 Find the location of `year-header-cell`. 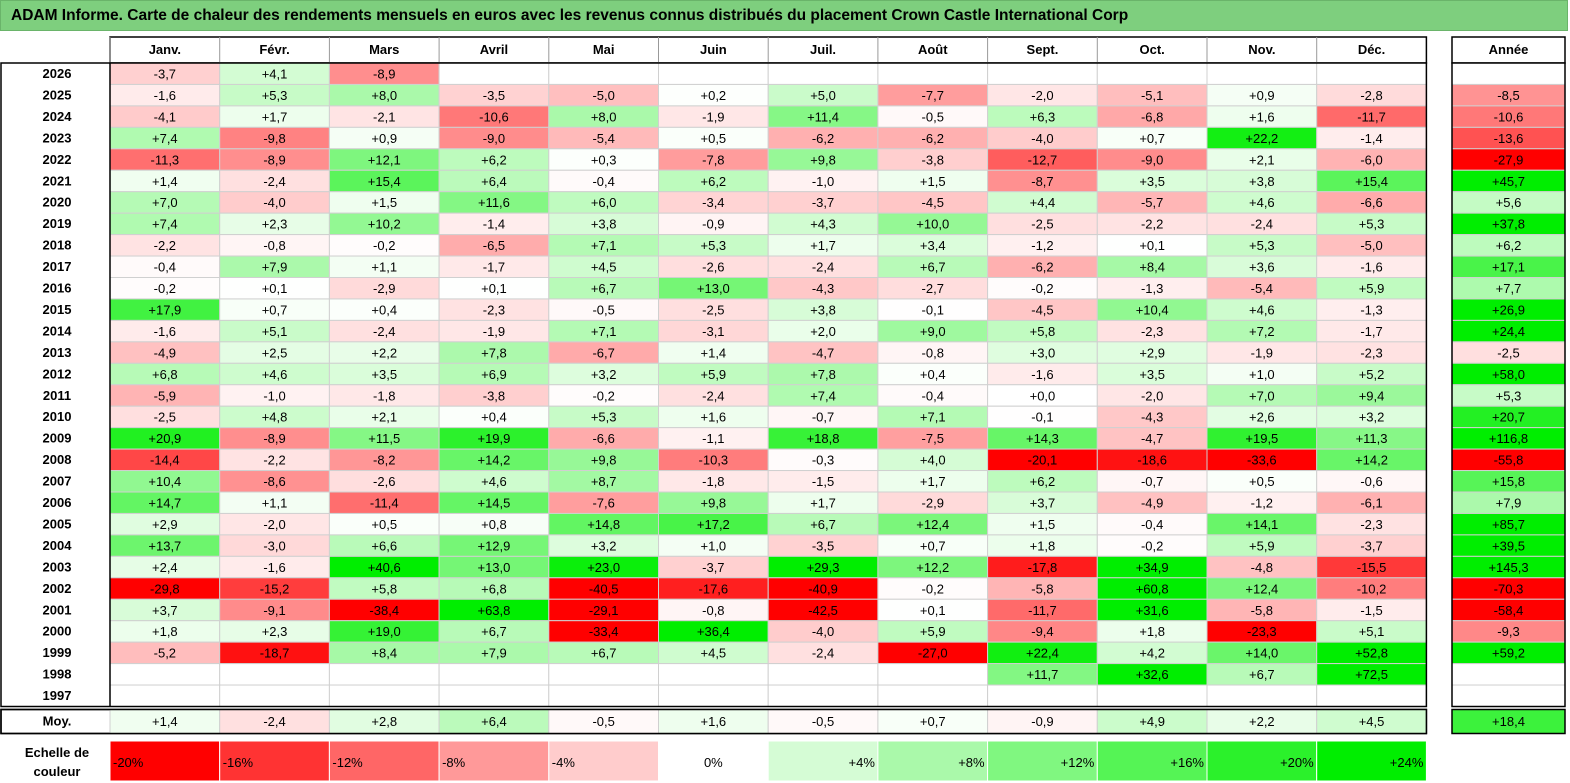

year-header-cell is located at coordinates (1508, 50).